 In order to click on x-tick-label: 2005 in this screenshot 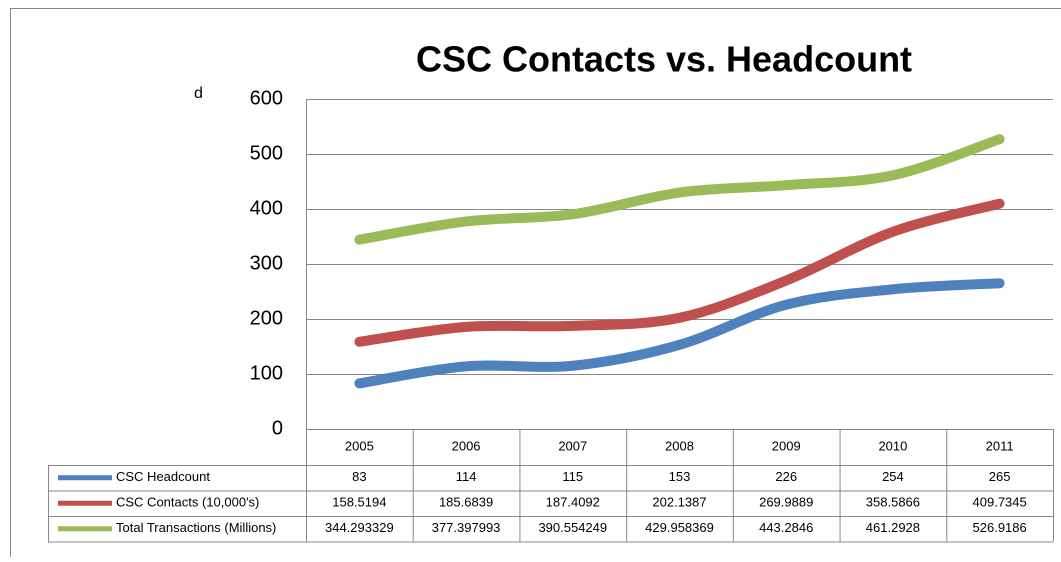, I will do `click(359, 445)`.